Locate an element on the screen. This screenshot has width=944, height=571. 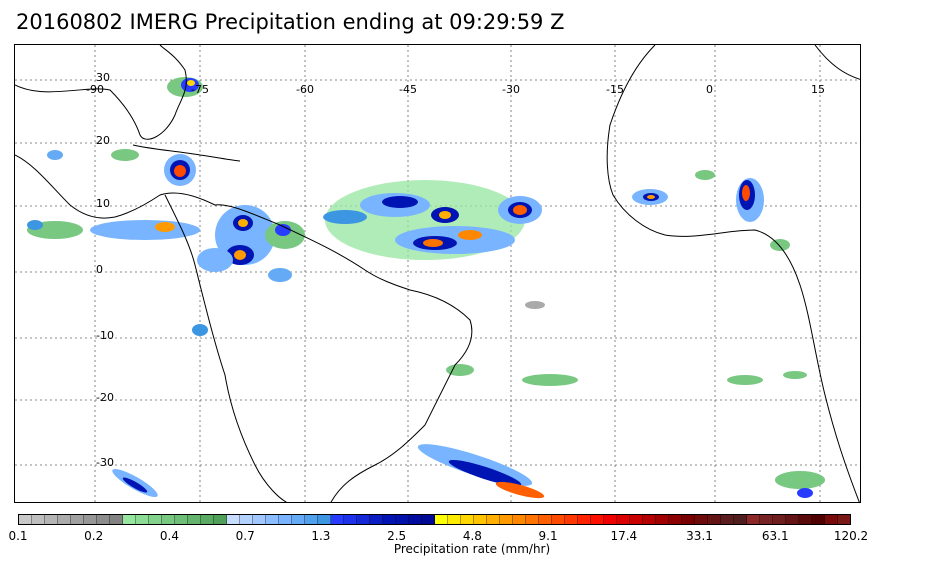
latitude-label: 0 is located at coordinates (99, 269).